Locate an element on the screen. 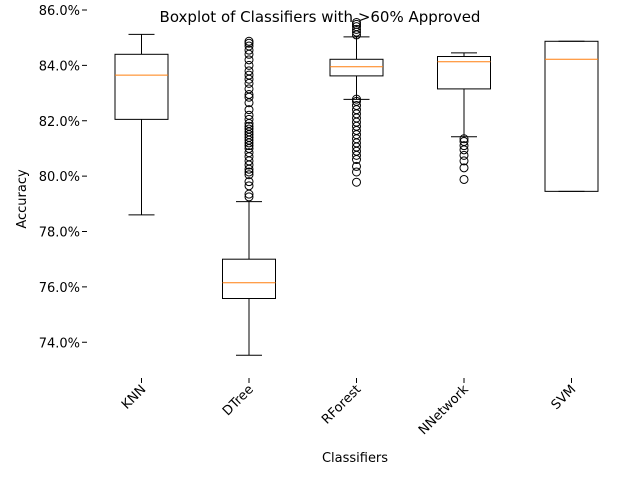  y-axis-title: Accuracy is located at coordinates (22, 199).